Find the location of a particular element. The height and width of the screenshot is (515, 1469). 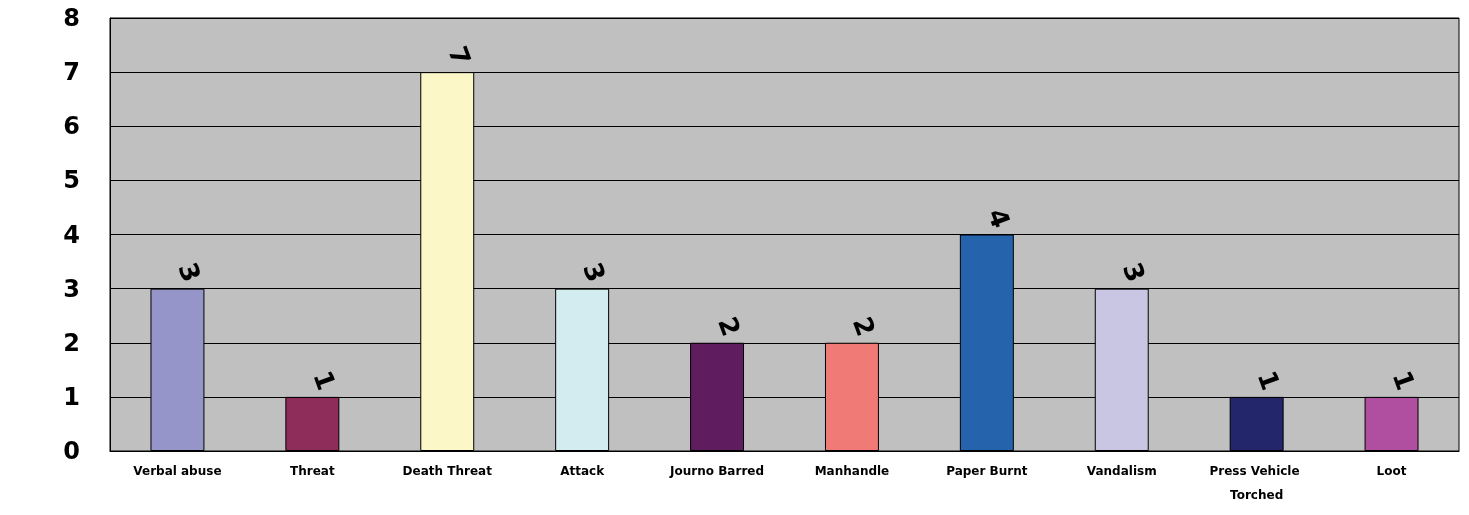

y-tick-label: 1 is located at coordinates (71, 396).